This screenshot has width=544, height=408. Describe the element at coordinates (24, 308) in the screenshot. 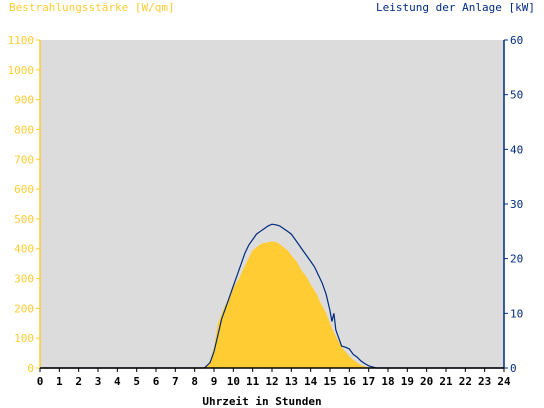

I see `left-tick-label: 200` at that location.